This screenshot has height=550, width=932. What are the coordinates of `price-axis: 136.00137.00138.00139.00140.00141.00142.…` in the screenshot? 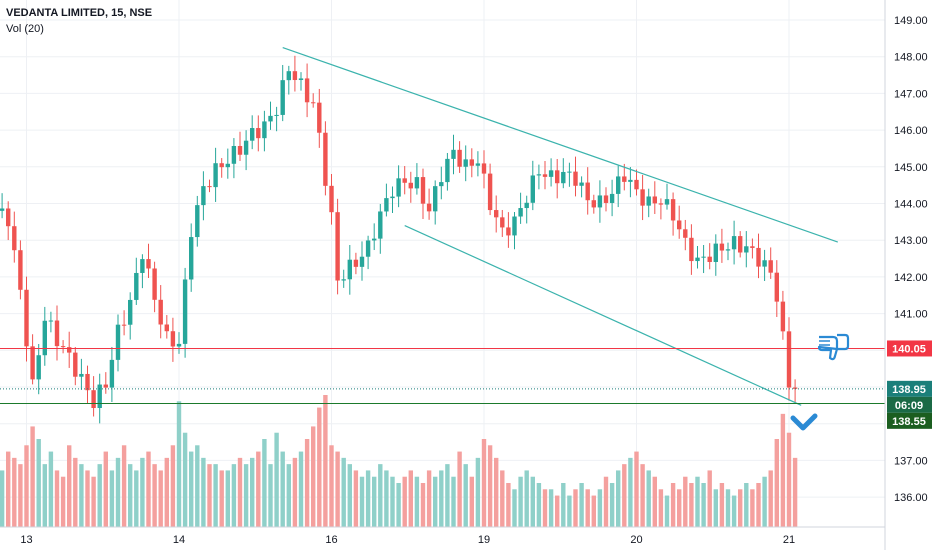 It's located at (906, 275).